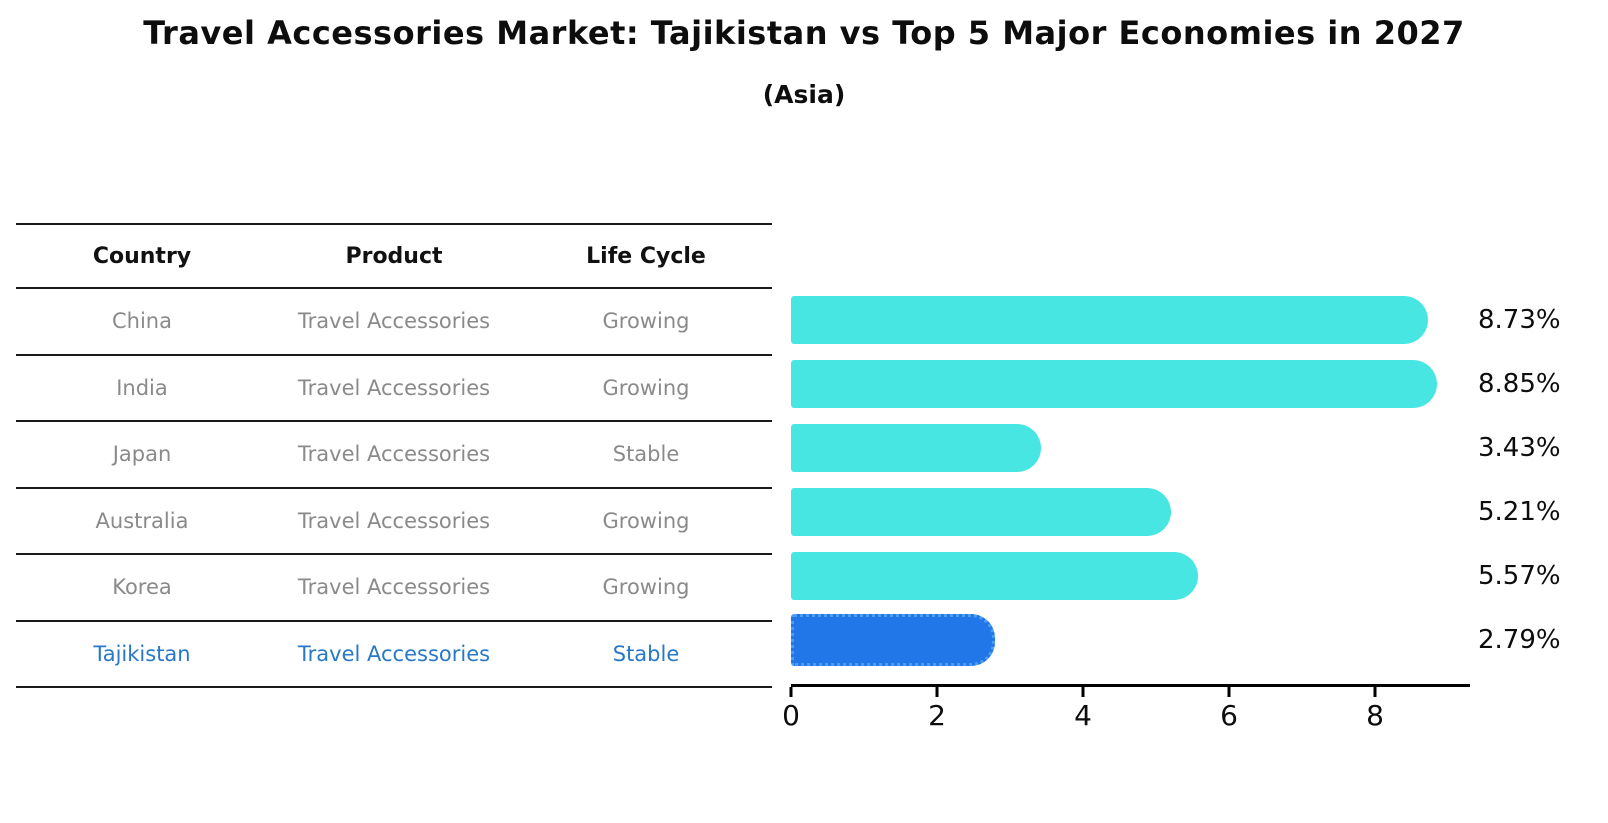 The image size is (1608, 823). I want to click on cell-country: Tajikistan, so click(142, 653).